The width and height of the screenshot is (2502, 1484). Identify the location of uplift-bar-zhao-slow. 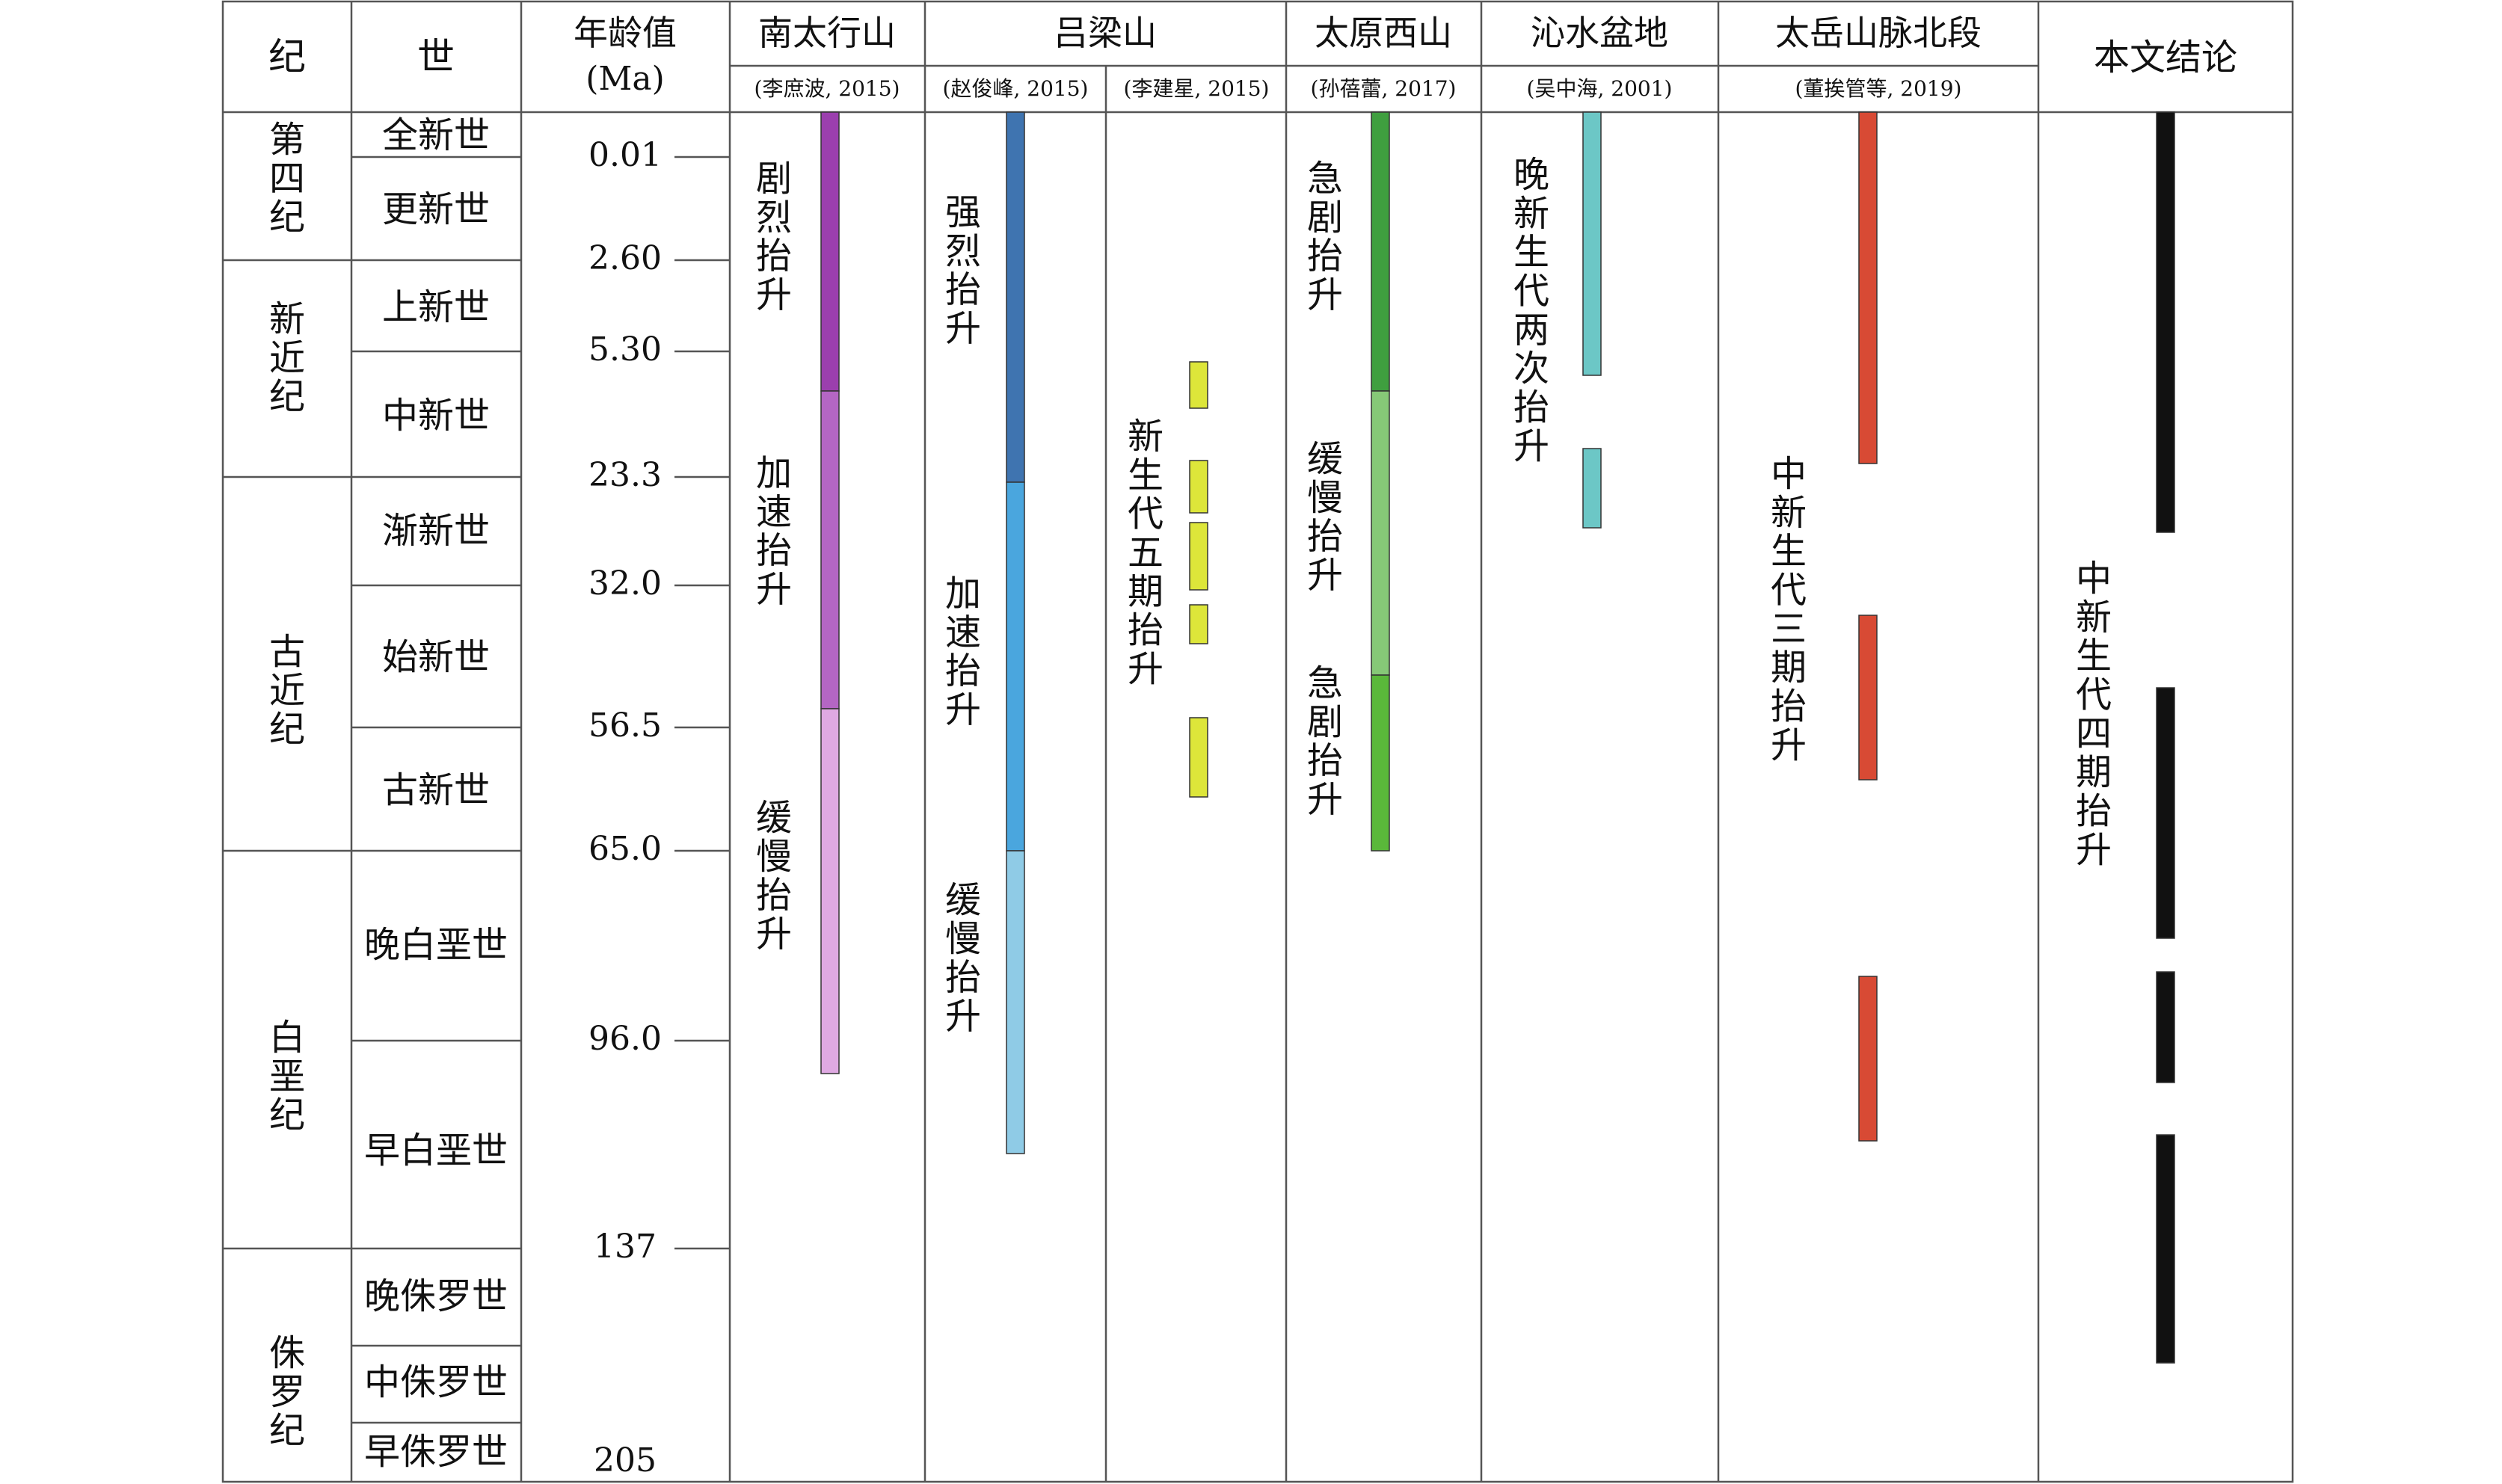
(1015, 1002).